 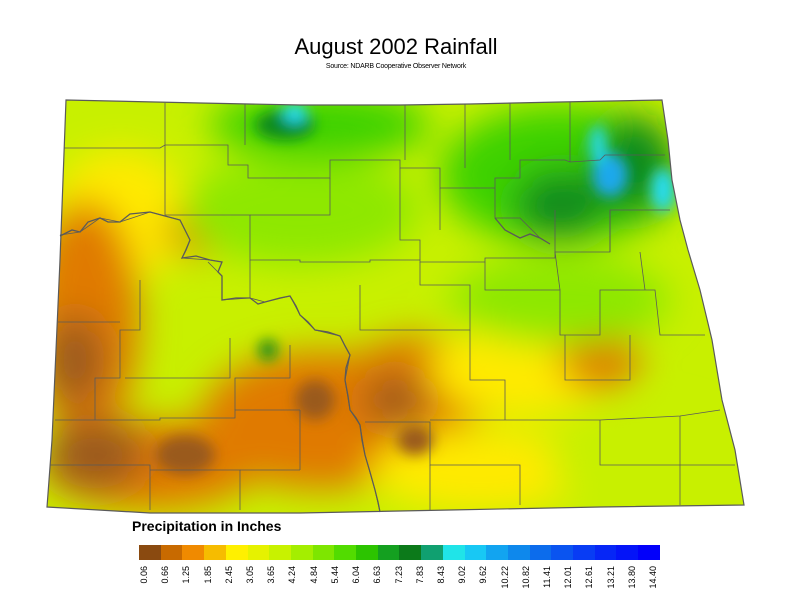 What do you see at coordinates (589, 577) in the screenshot?
I see `legend-tick-label: 12.61` at bounding box center [589, 577].